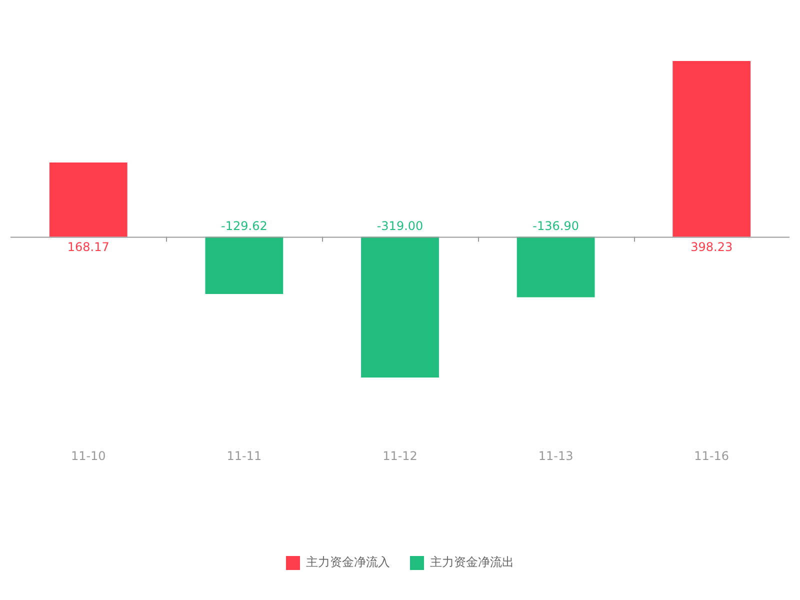 Image resolution: width=800 pixels, height=600 pixels. Describe the element at coordinates (711, 247) in the screenshot. I see `data-label: 398.23` at that location.